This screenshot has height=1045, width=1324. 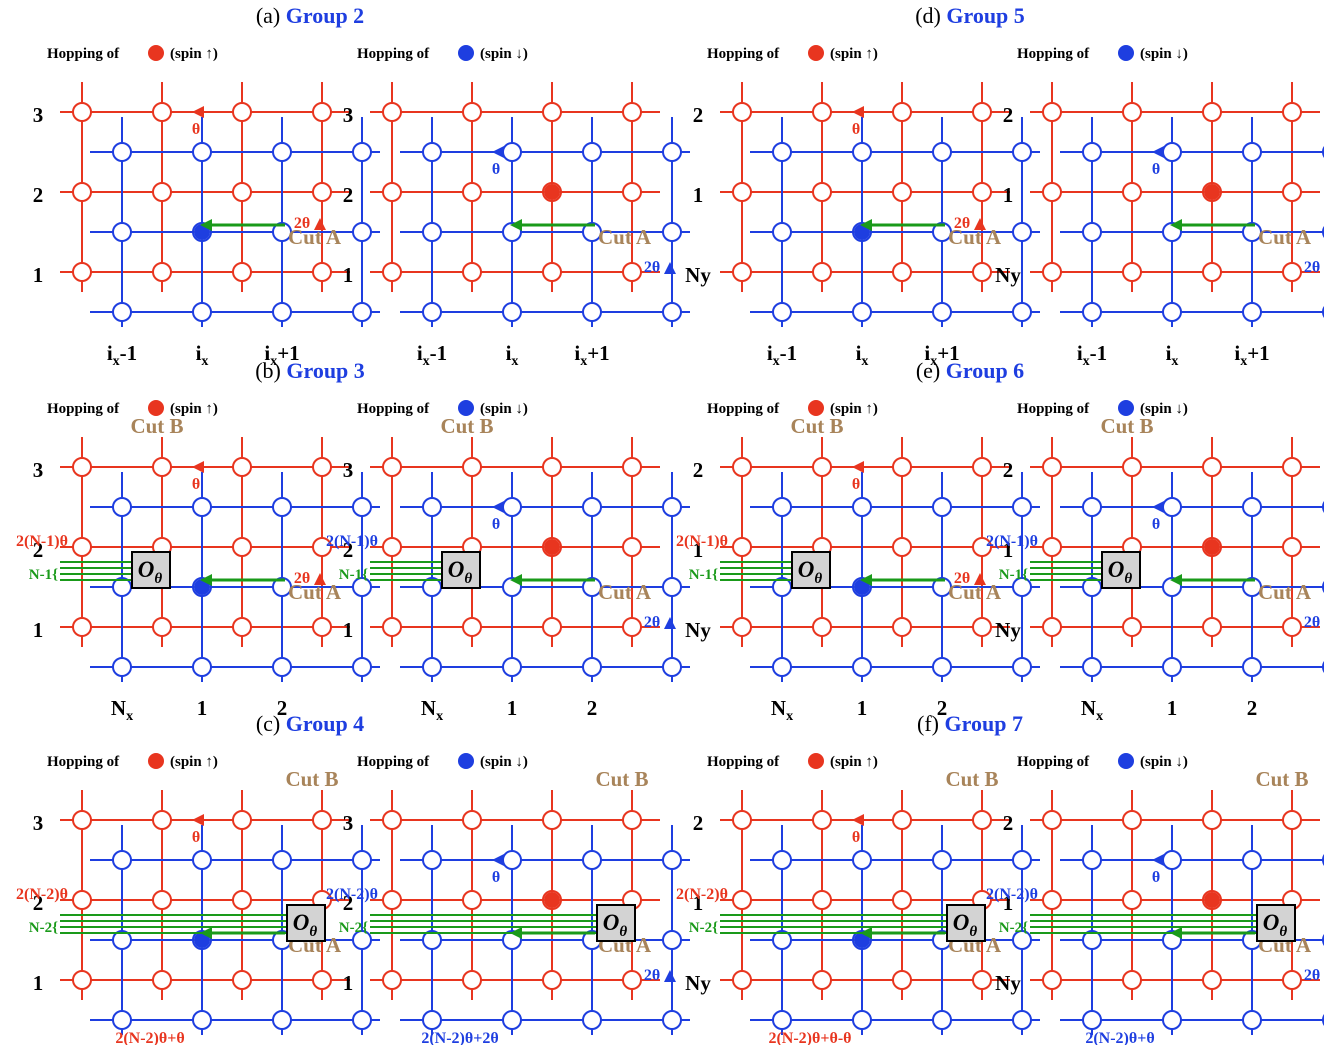 I want to click on note-label: 2(N-2)θ+θ-θ, so click(x=809, y=1037).